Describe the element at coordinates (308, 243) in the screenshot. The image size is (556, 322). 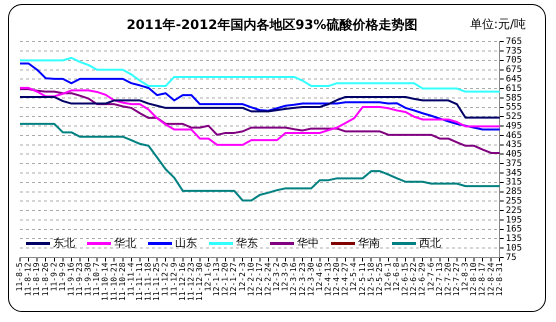
I see `legend-label: 华中` at that location.